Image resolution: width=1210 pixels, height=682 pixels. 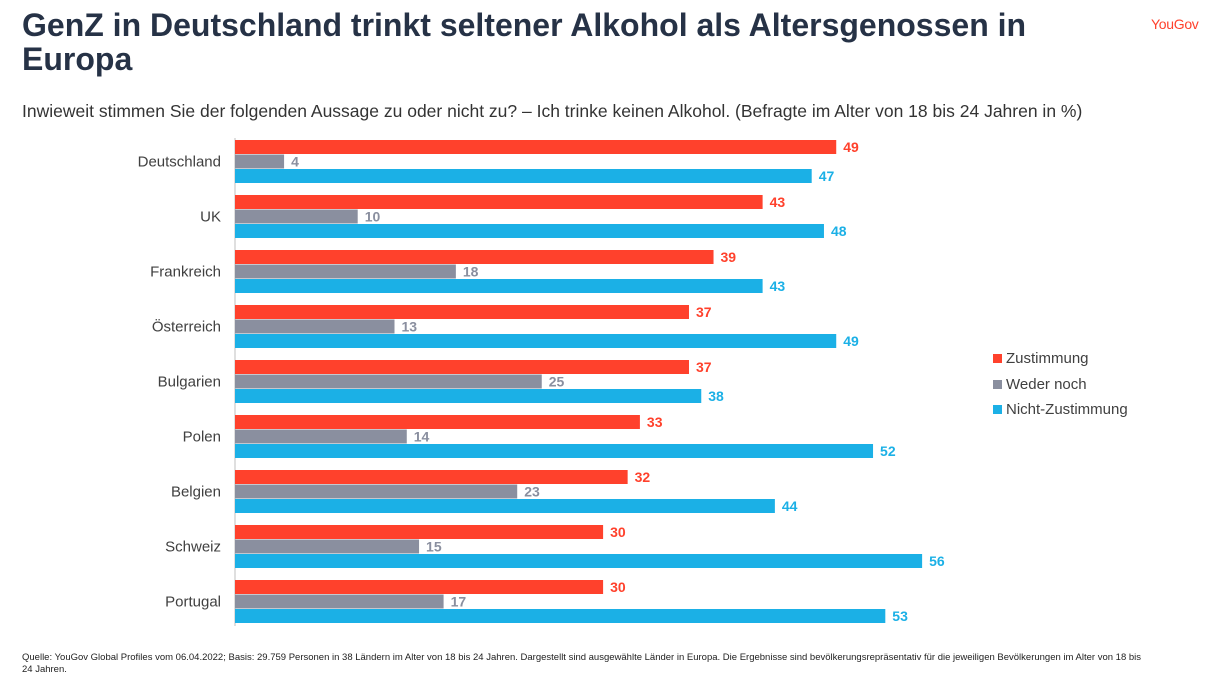 I want to click on chart-legend: Zustimmung Weder noch Nicht-Zustimmung, so click(x=1060, y=384).